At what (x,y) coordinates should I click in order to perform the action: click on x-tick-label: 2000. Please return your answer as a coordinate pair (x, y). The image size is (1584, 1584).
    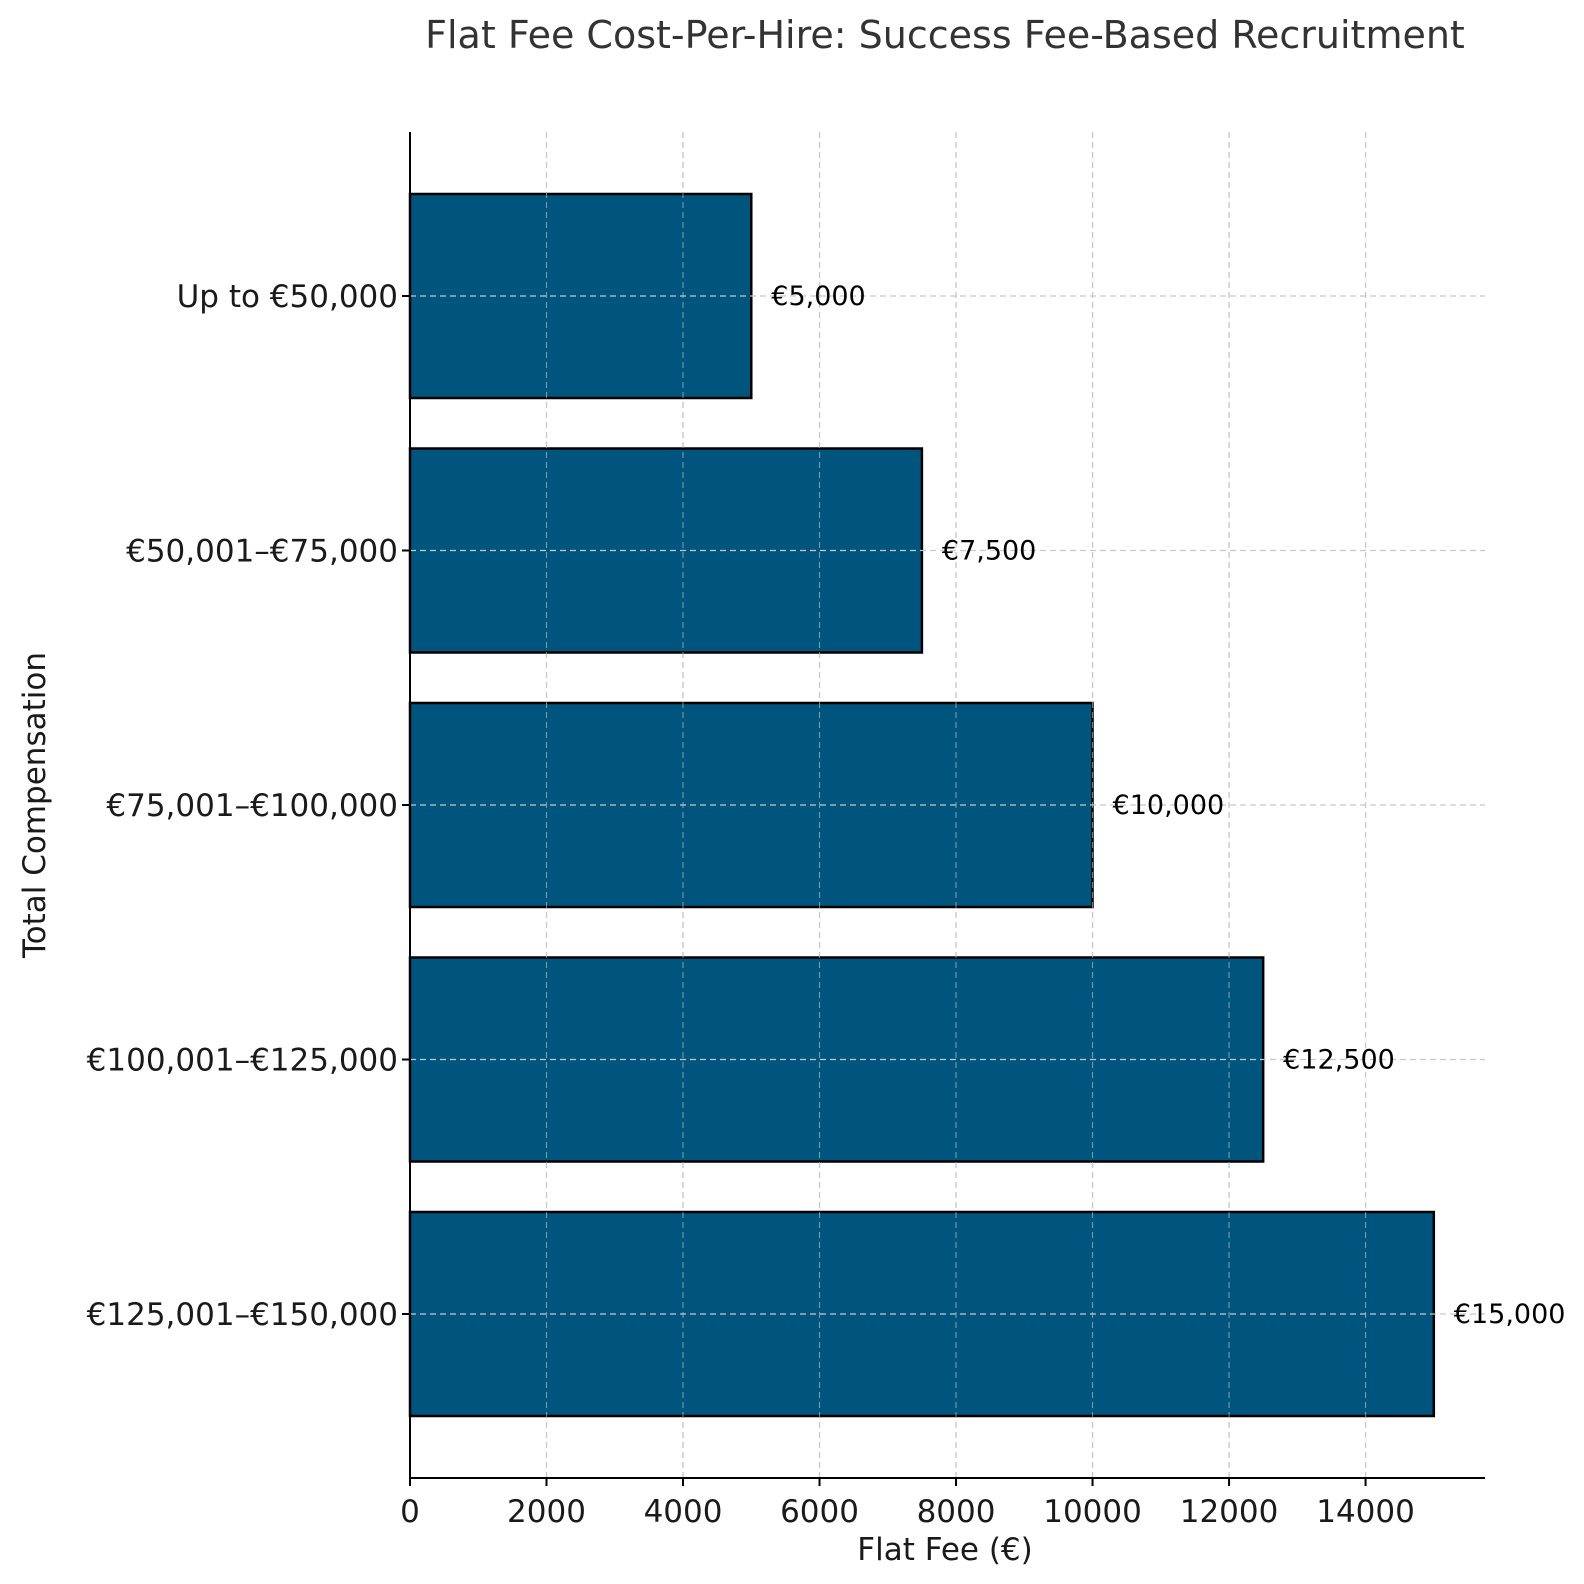
    Looking at the image, I should click on (546, 1512).